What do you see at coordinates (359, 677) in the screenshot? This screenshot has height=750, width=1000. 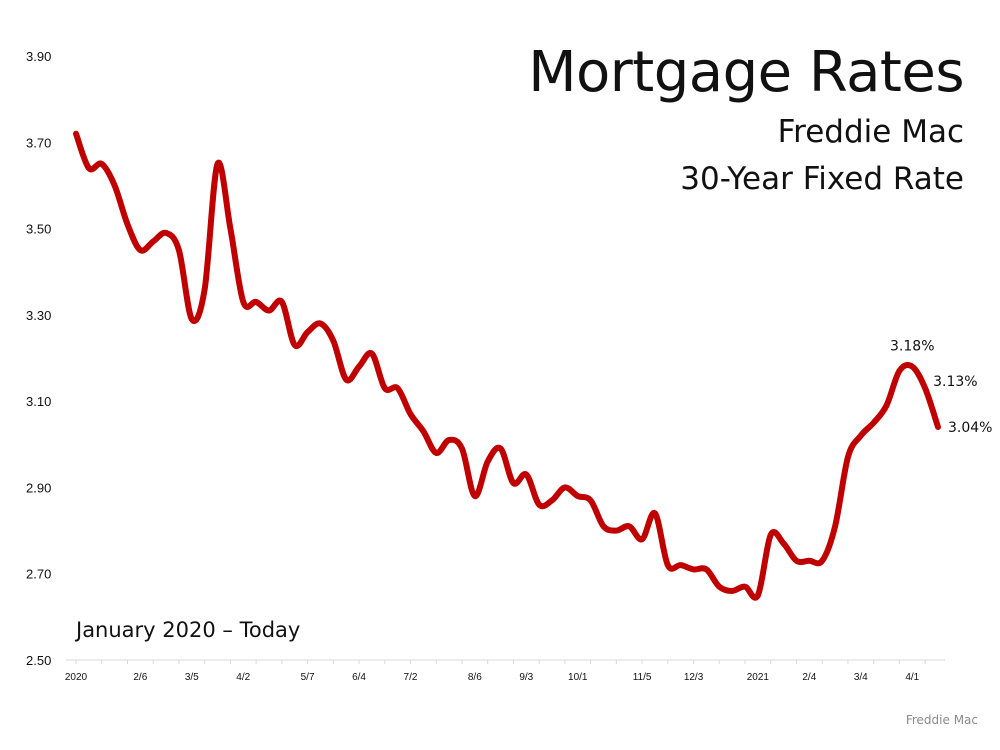 I see `x-tick-label: 6/4` at bounding box center [359, 677].